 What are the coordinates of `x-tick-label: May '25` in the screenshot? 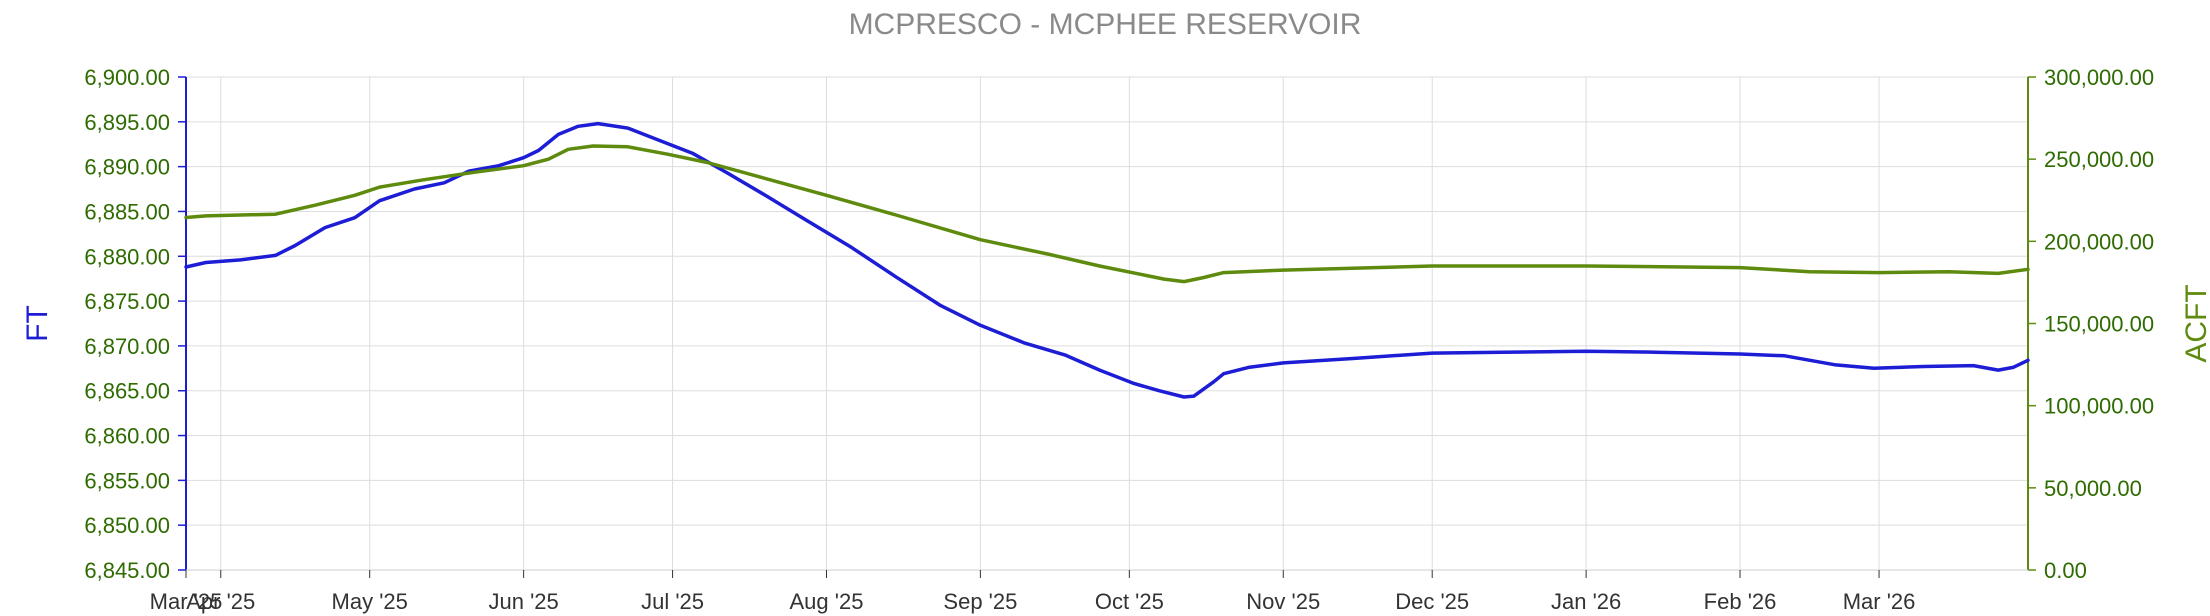 It's located at (370, 601).